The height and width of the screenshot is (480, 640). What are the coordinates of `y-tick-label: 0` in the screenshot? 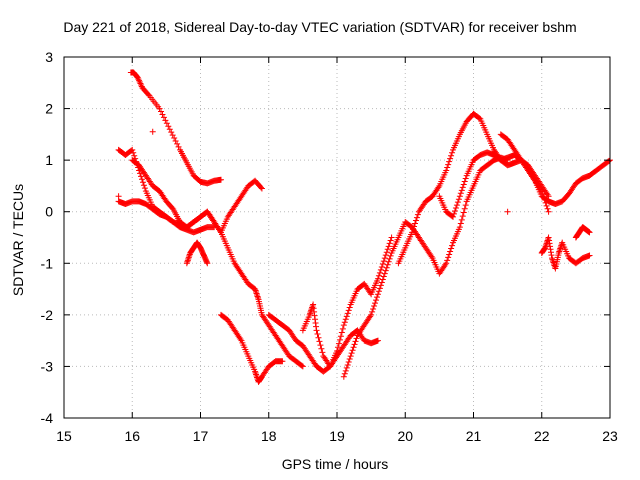 It's located at (49, 212).